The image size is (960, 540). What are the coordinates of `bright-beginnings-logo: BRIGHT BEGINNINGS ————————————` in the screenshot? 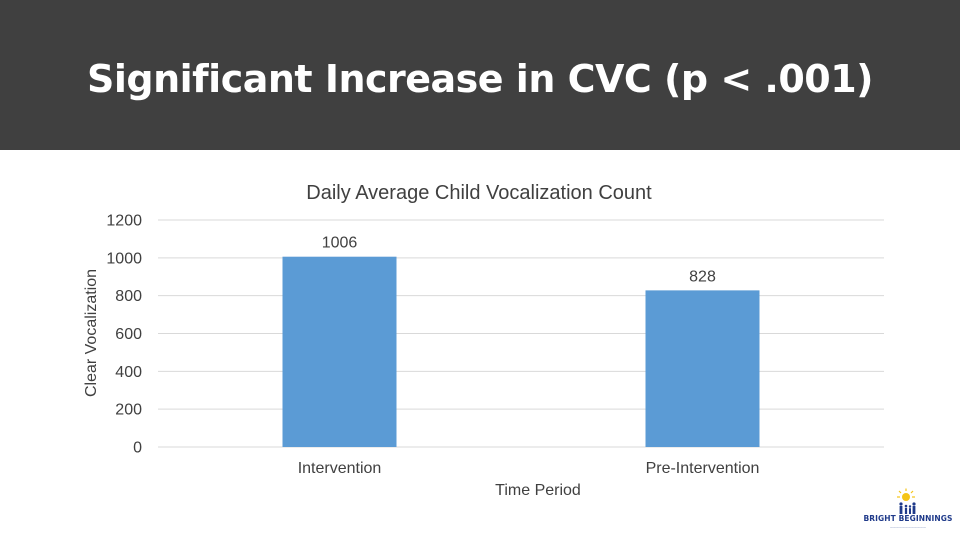 It's located at (908, 512).